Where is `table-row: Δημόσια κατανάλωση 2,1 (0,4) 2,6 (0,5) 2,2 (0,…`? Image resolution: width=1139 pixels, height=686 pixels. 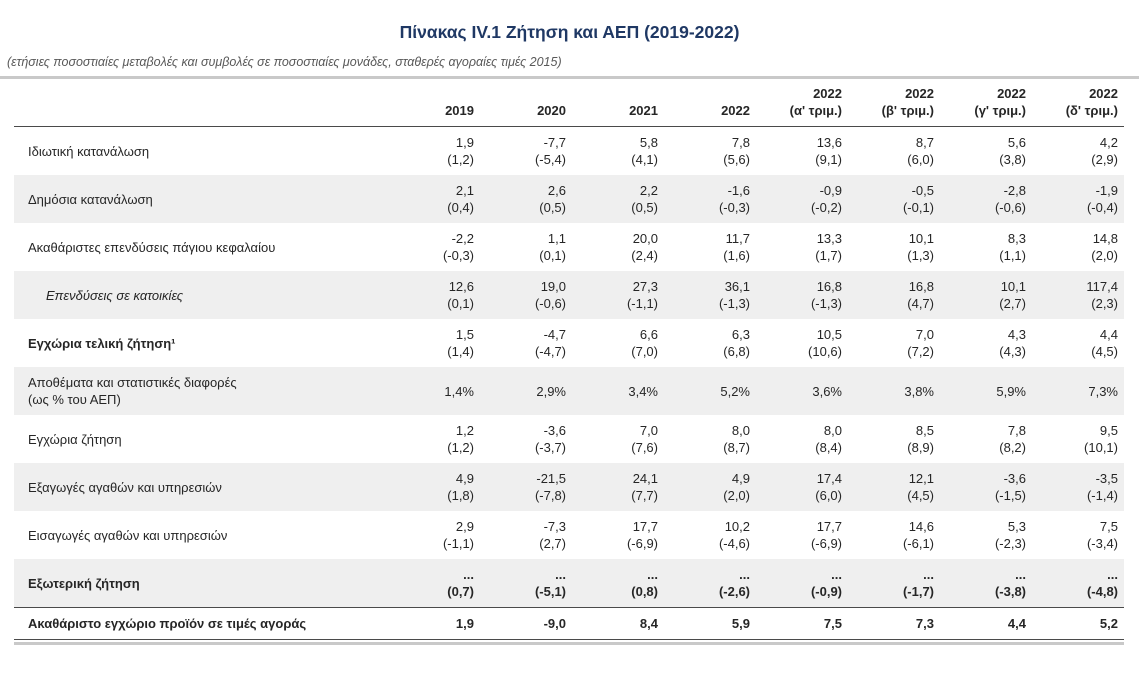 table-row: Δημόσια κατανάλωση 2,1 (0,4) 2,6 (0,5) 2,2 (0,… is located at coordinates (569, 199).